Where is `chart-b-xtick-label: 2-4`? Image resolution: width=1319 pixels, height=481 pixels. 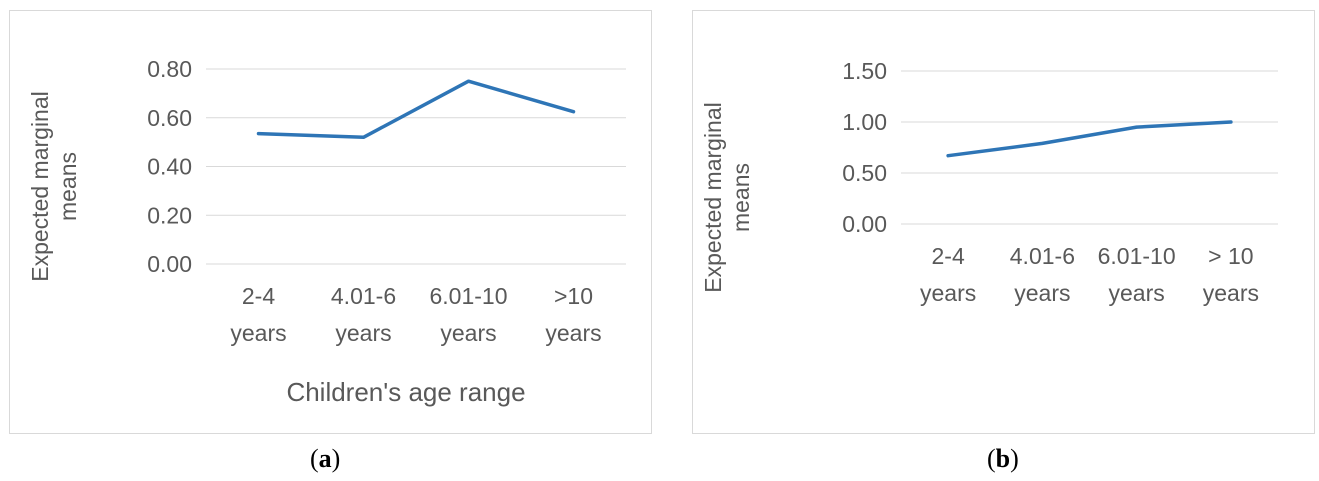 chart-b-xtick-label: 2-4 is located at coordinates (948, 256).